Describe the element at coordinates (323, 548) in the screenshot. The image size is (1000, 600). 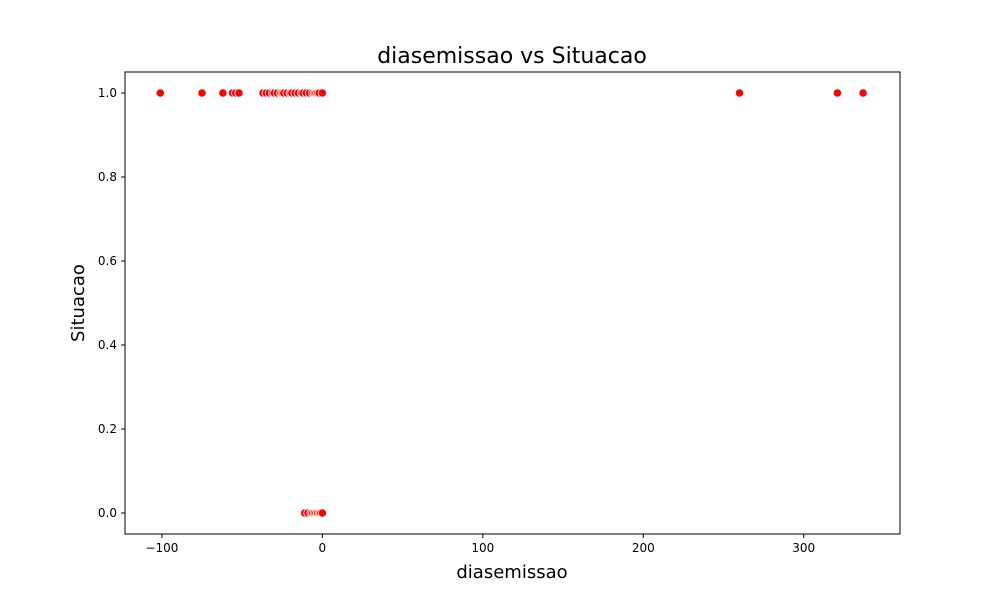
I see `x-tick-label: 0` at that location.